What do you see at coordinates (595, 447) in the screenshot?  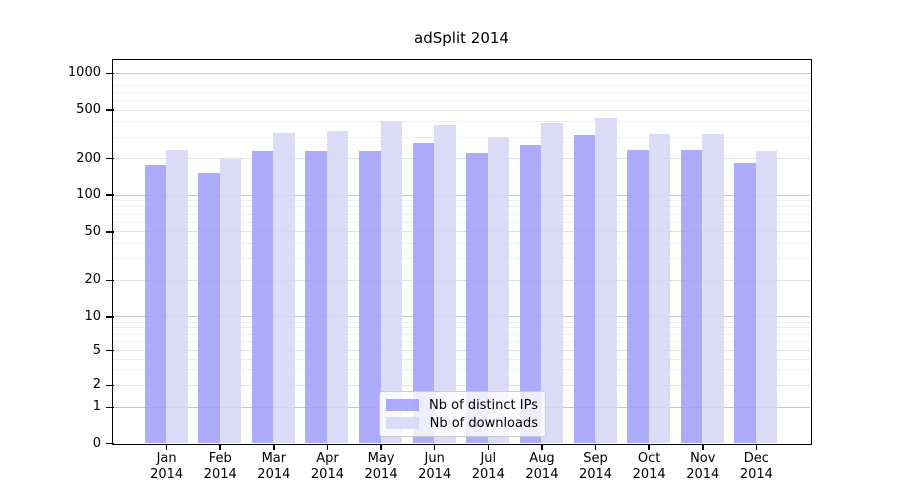 I see `x-tick-sep` at bounding box center [595, 447].